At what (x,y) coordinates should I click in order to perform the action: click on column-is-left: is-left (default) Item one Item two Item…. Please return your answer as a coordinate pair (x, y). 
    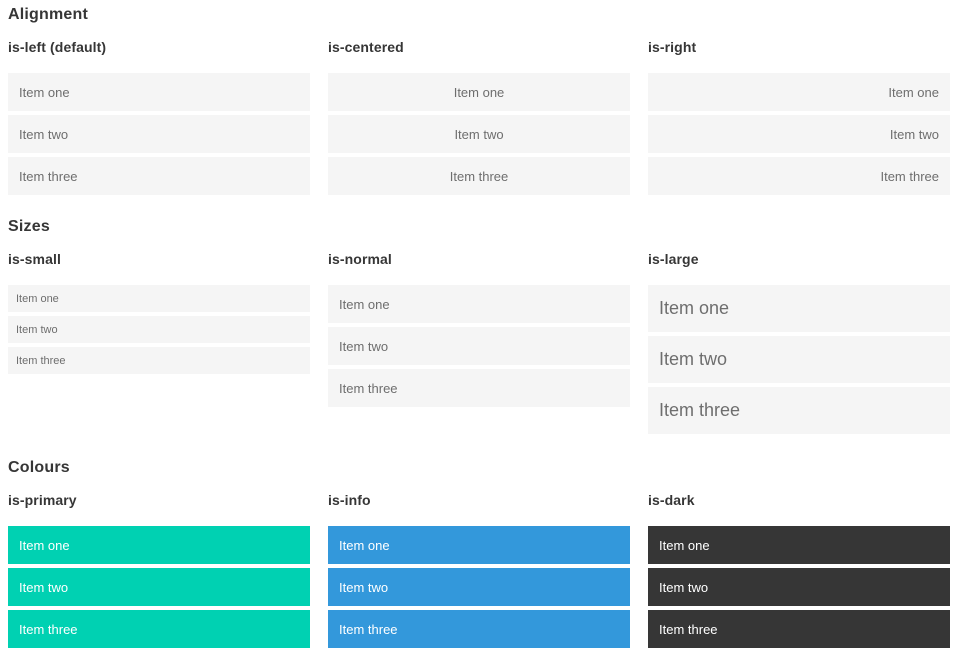
    Looking at the image, I should click on (159, 112).